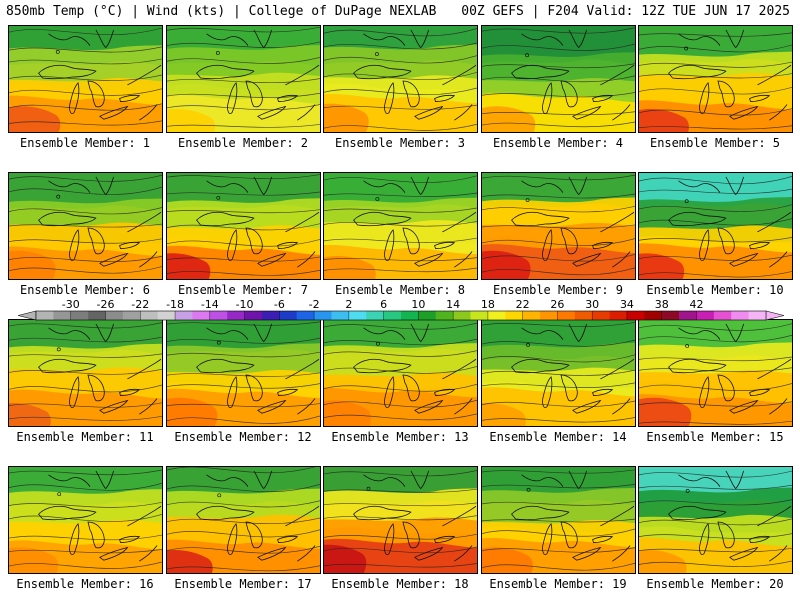 The width and height of the screenshot is (800, 600). What do you see at coordinates (488, 304) in the screenshot?
I see `colorbar-tick-label: 18` at bounding box center [488, 304].